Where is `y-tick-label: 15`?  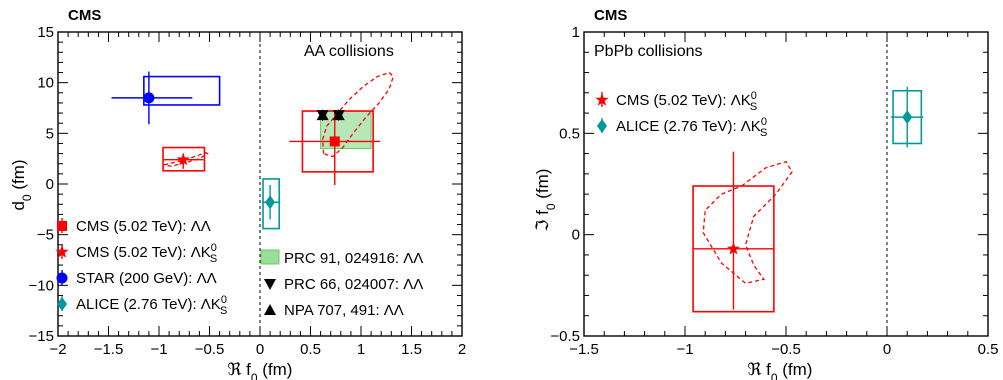
y-tick-label: 15 is located at coordinates (45, 32).